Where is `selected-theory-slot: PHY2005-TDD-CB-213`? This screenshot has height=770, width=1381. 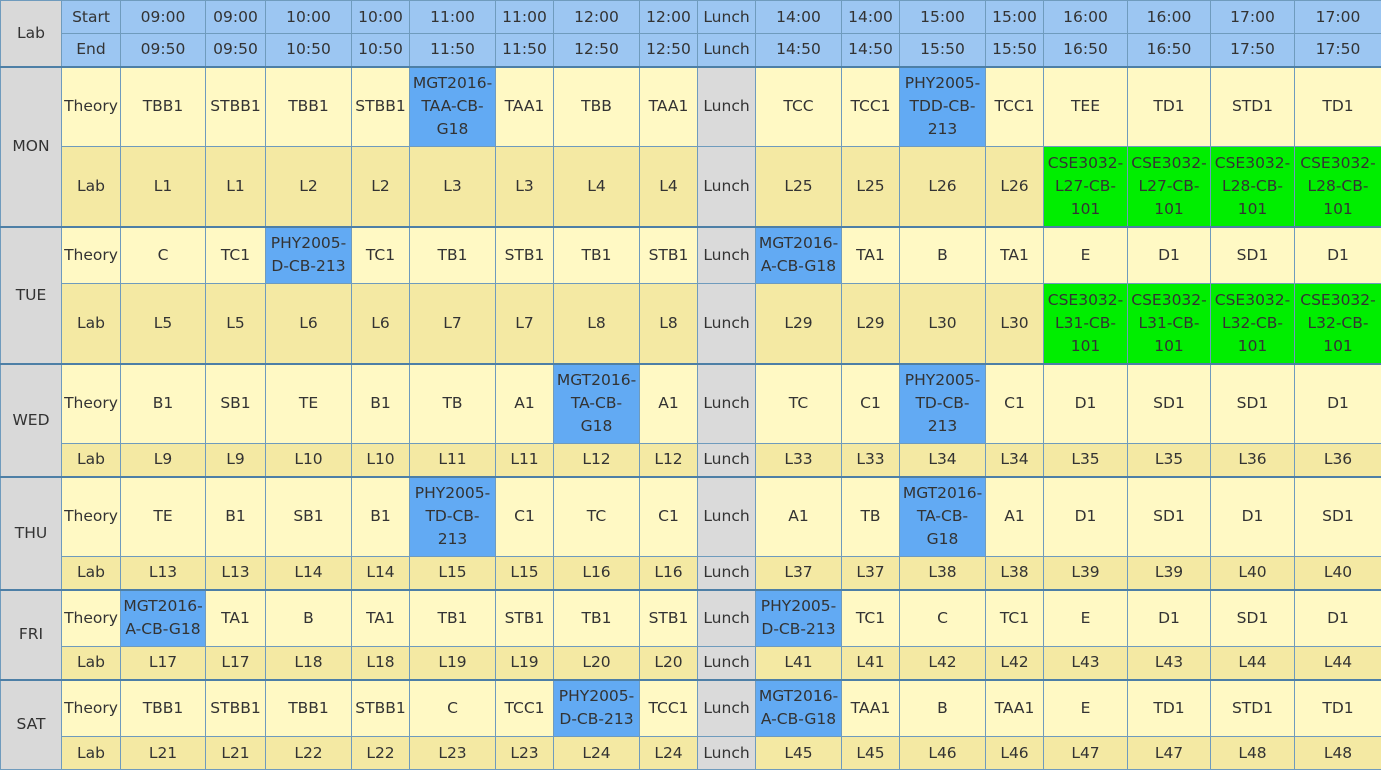 selected-theory-slot: PHY2005-TDD-CB-213 is located at coordinates (943, 107).